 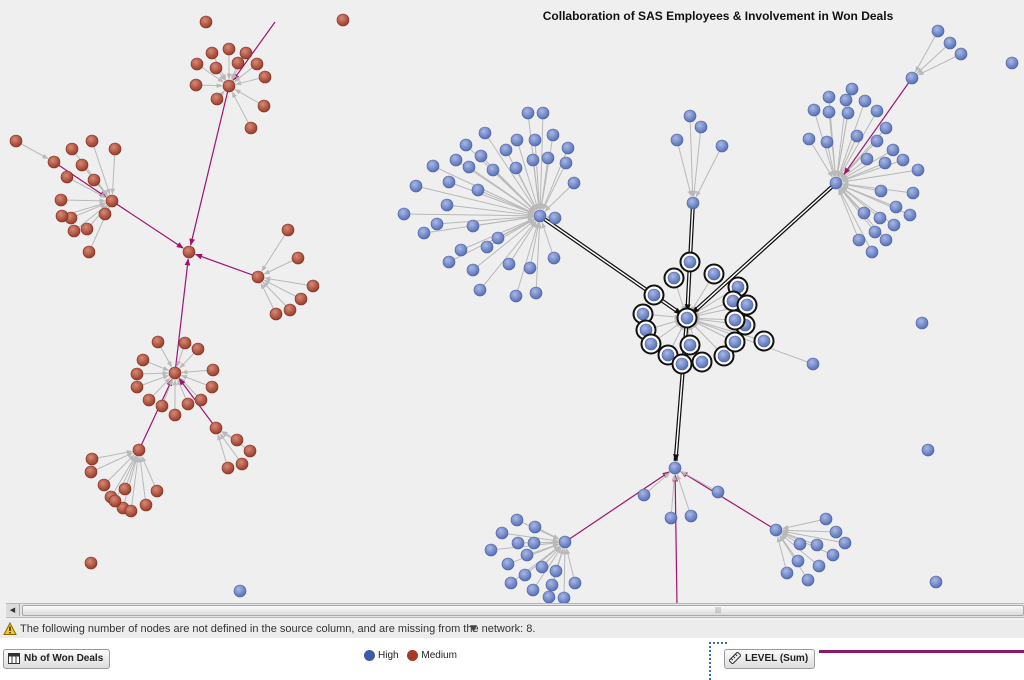 What do you see at coordinates (13, 610) in the screenshot?
I see `arrow-left-icon: ◀` at bounding box center [13, 610].